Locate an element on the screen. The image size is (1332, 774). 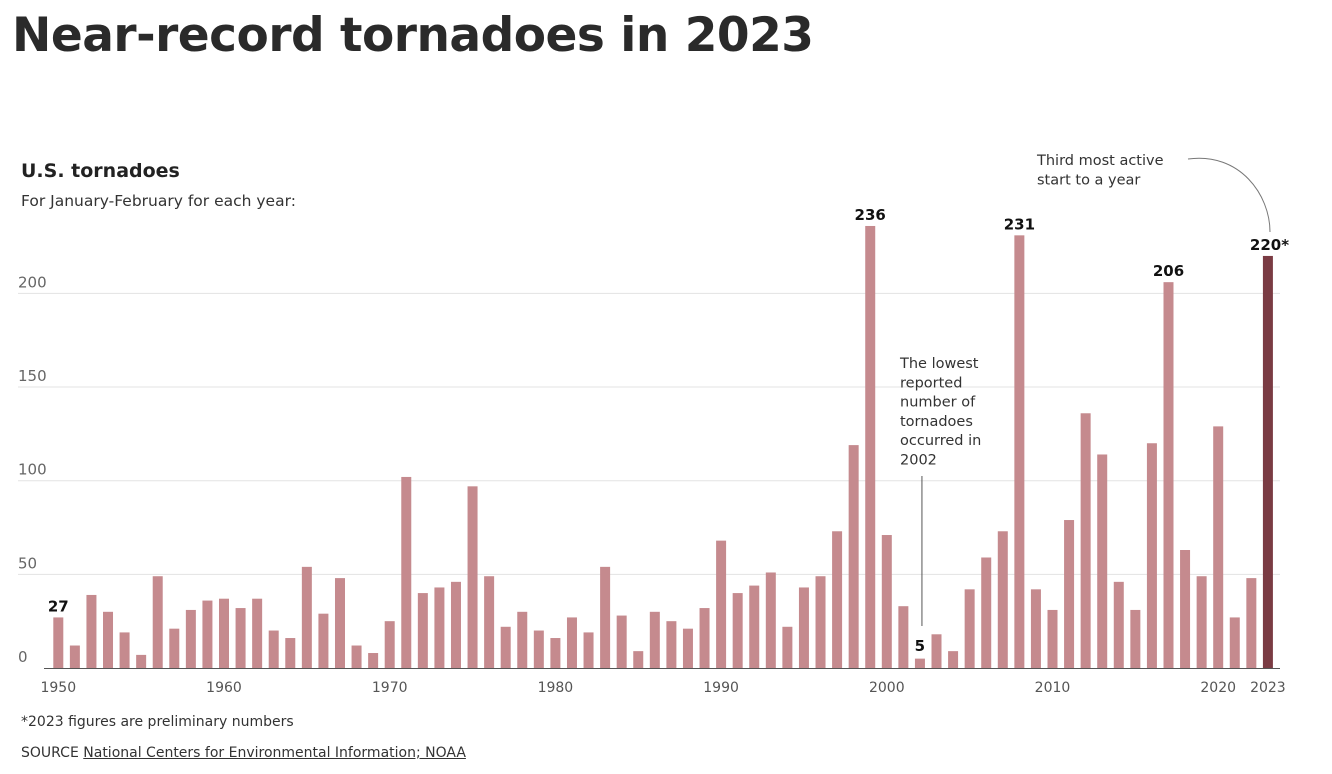
bar-1990 is located at coordinates (721, 604).